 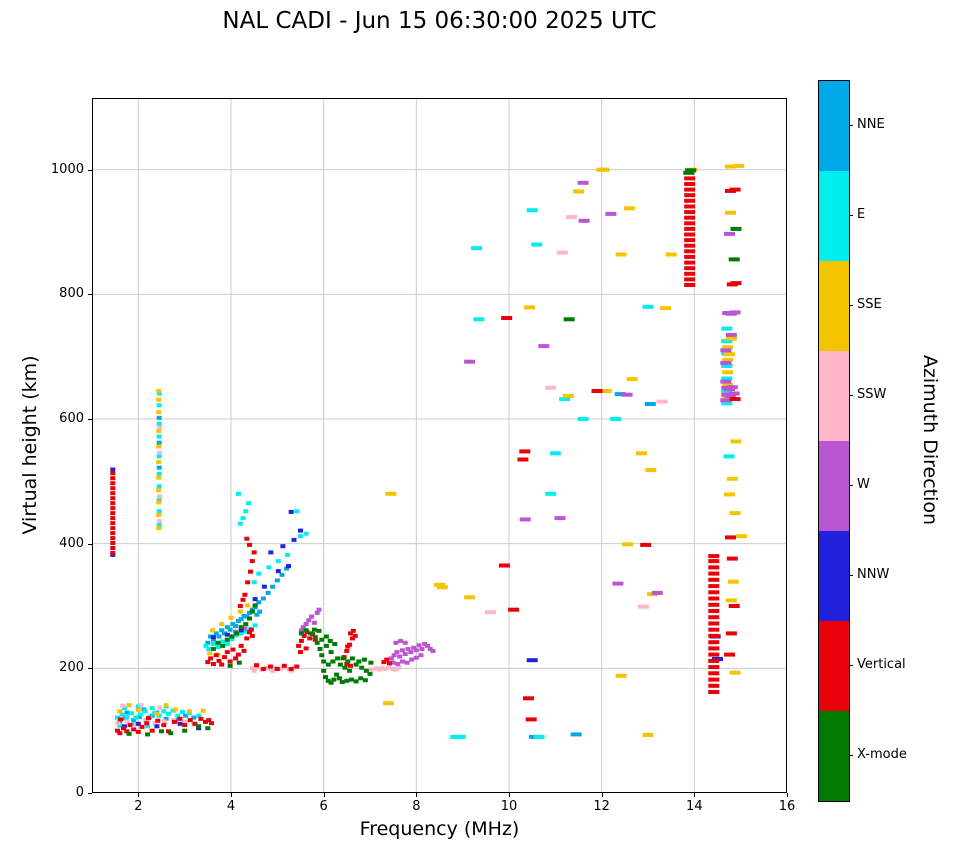 I want to click on colorbar-segment-SSE, so click(x=834, y=306).